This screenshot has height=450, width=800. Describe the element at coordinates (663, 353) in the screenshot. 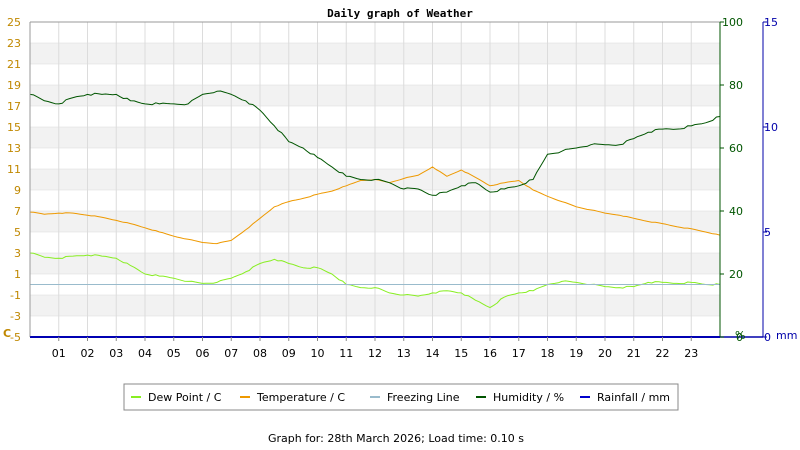

I see `x-tick-label: 22` at that location.